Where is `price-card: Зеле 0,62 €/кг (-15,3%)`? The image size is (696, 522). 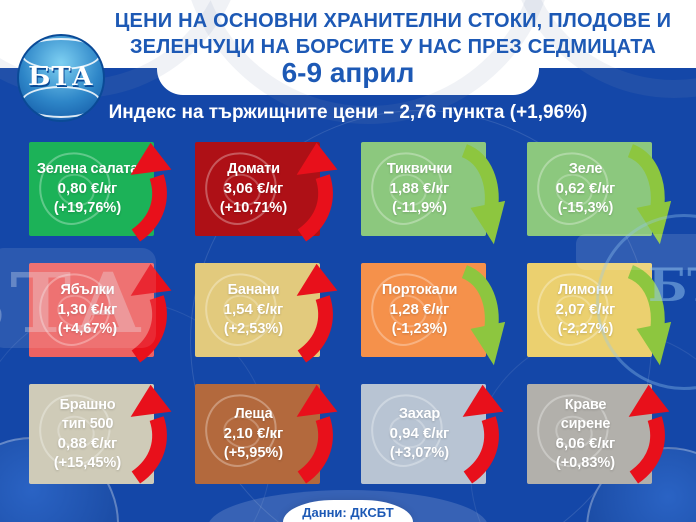
price-card: Зеле 0,62 €/кг (-15,3%) is located at coordinates (599, 193).